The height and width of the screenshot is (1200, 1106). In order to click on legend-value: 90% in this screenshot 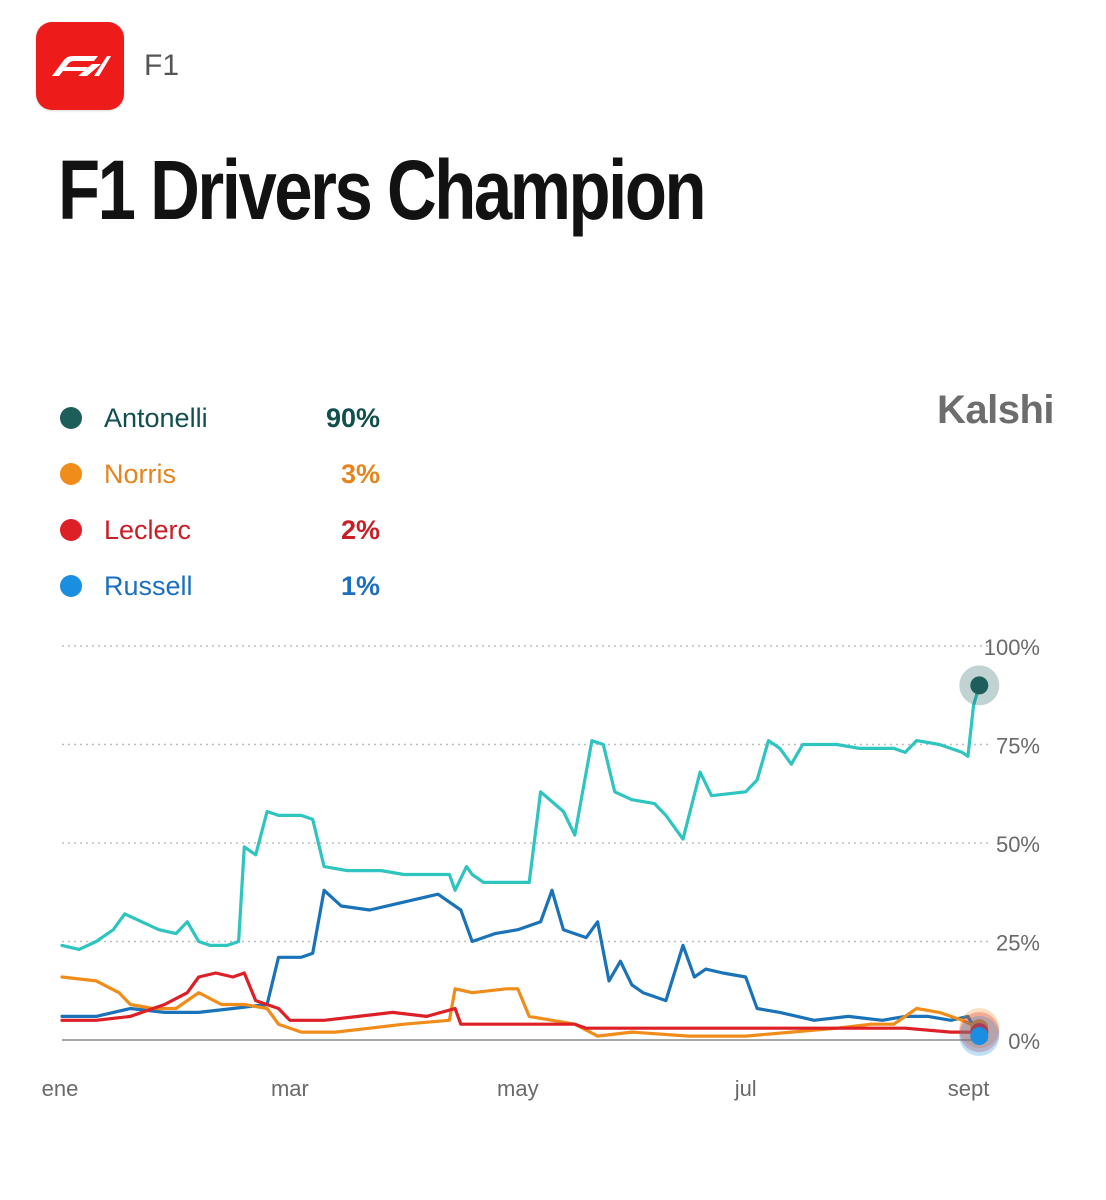, I will do `click(352, 417)`.